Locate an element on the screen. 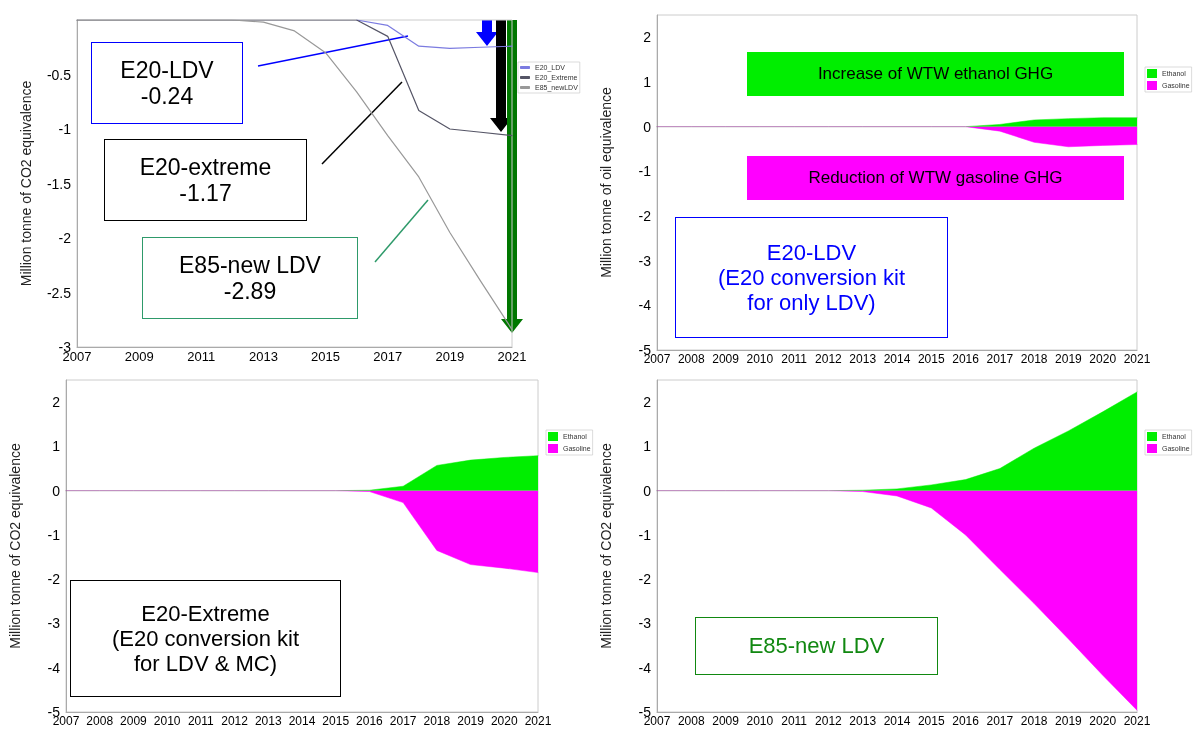  annotation: E85-new LDV -2.89 is located at coordinates (250, 278).